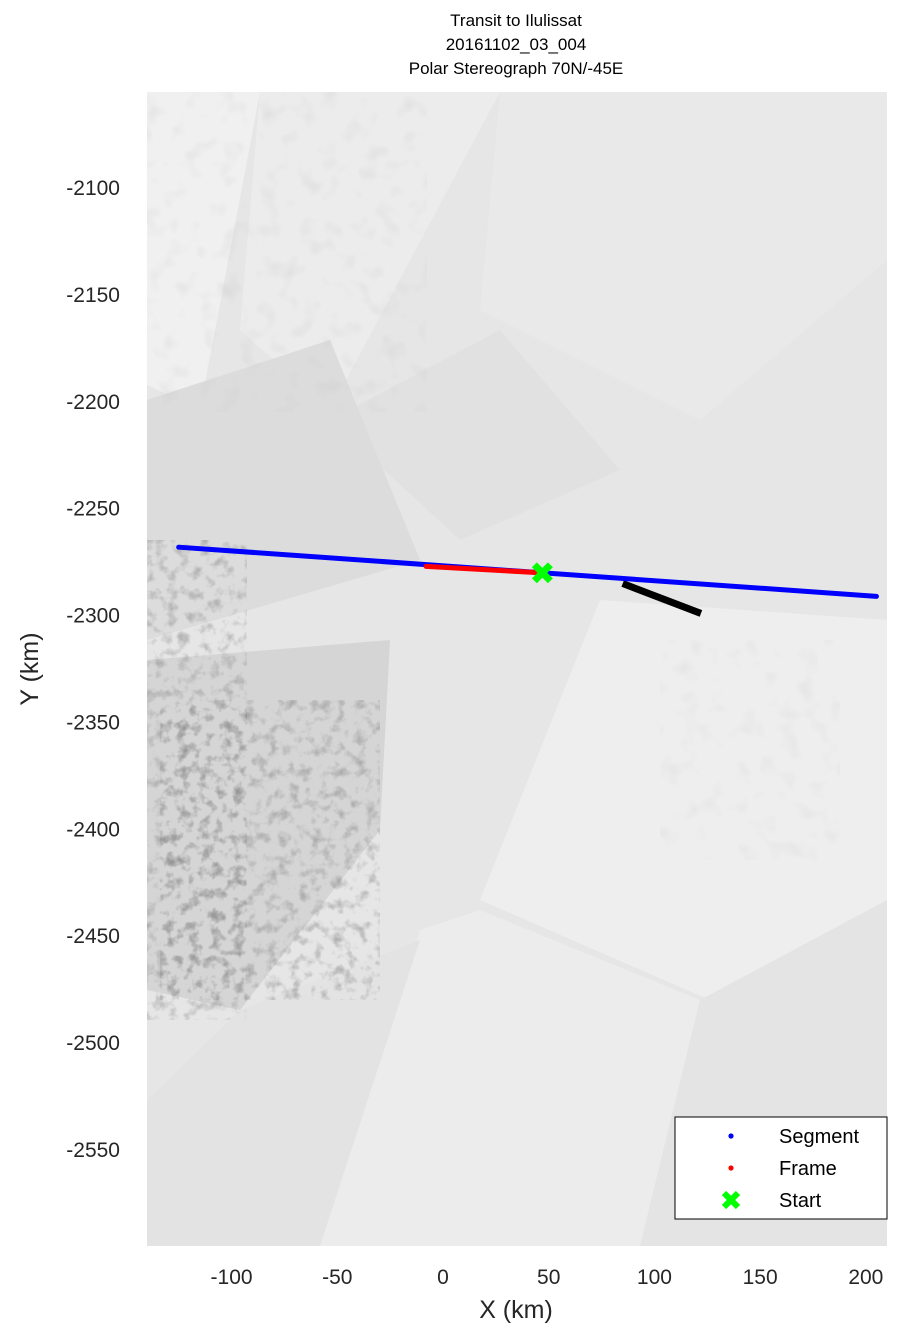 This screenshot has height=1329, width=907. Describe the element at coordinates (731, 1200) in the screenshot. I see `legend-marker-start` at that location.